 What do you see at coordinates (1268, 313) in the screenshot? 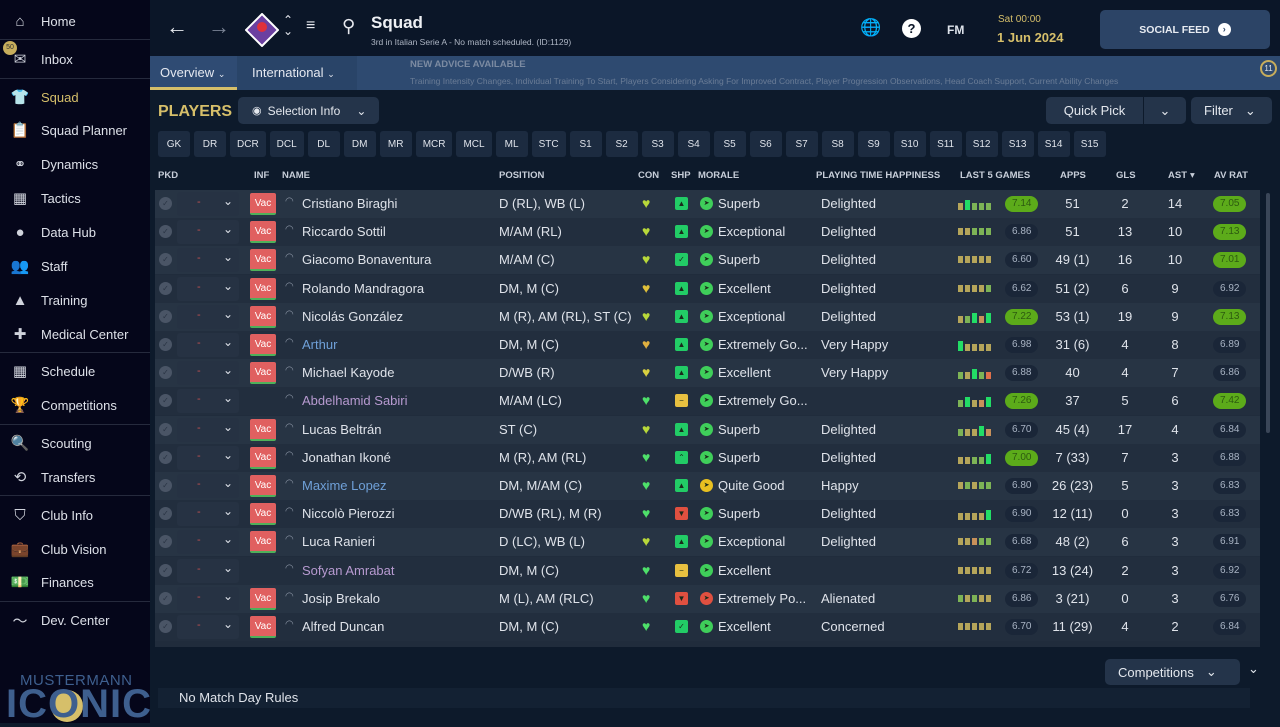
I see `table-scrollbar` at bounding box center [1268, 313].